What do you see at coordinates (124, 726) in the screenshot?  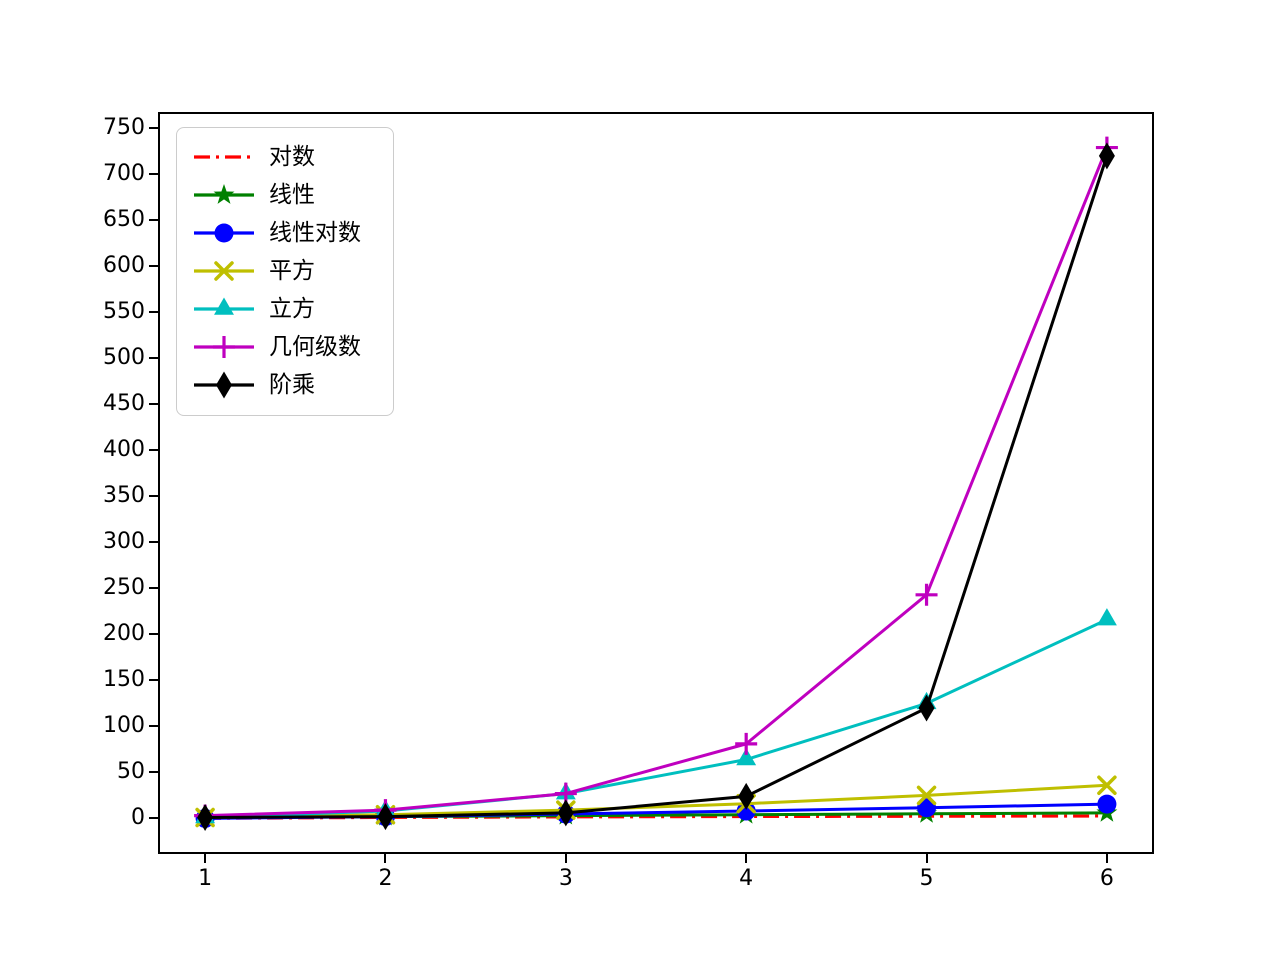 I see `y-tick-label: 100` at bounding box center [124, 726].